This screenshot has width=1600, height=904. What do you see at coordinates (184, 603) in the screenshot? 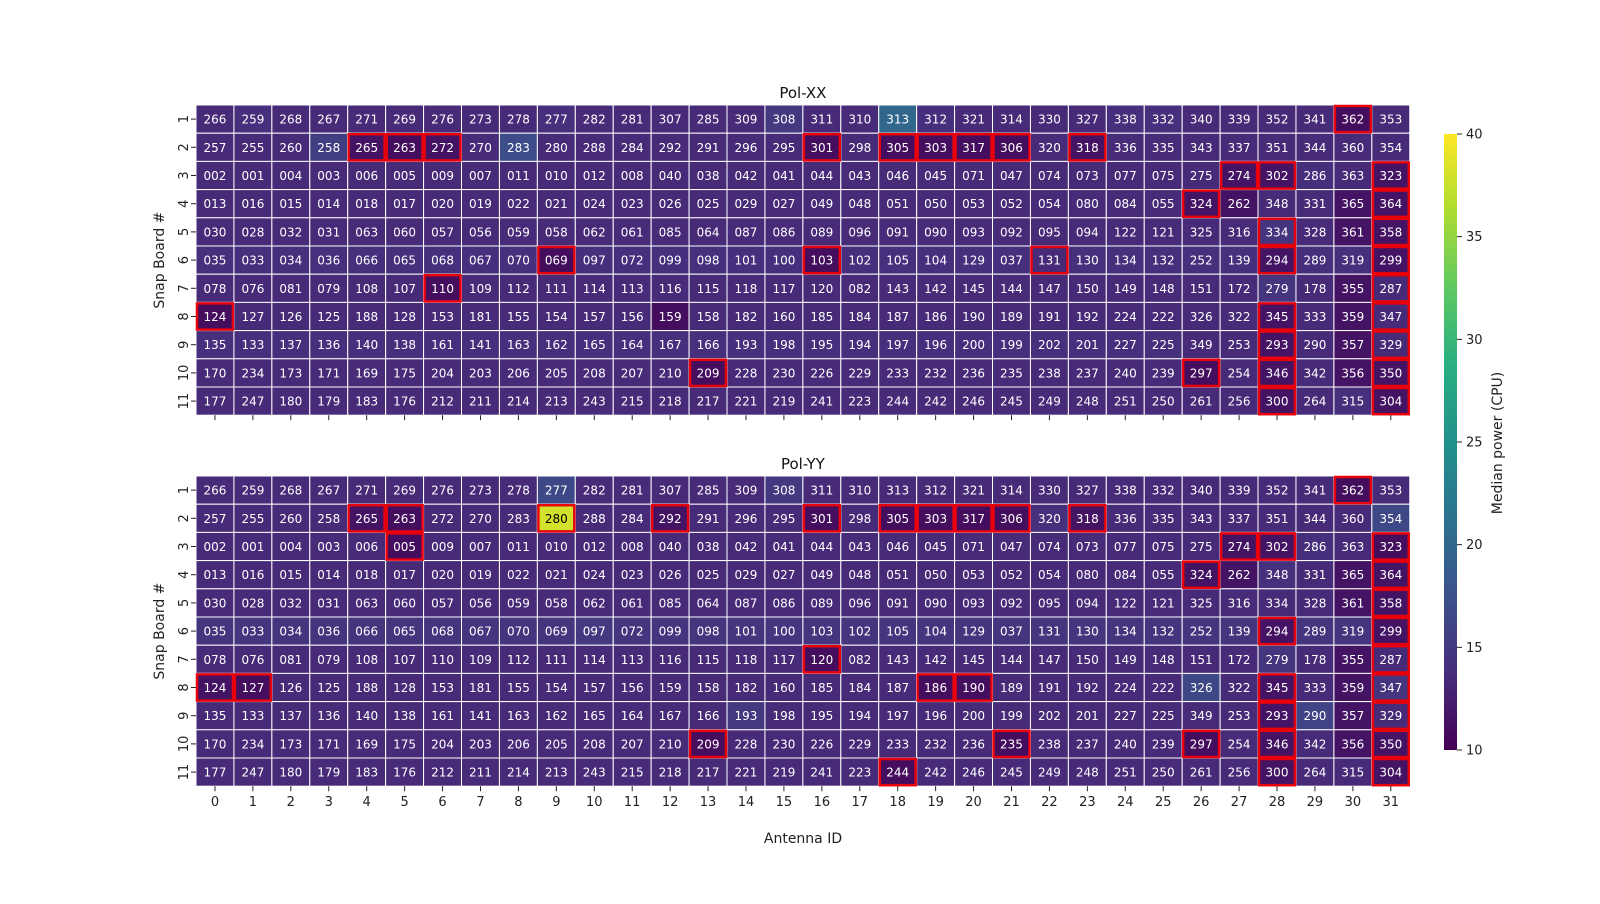
I see `y-tick-label: 5` at bounding box center [184, 603].